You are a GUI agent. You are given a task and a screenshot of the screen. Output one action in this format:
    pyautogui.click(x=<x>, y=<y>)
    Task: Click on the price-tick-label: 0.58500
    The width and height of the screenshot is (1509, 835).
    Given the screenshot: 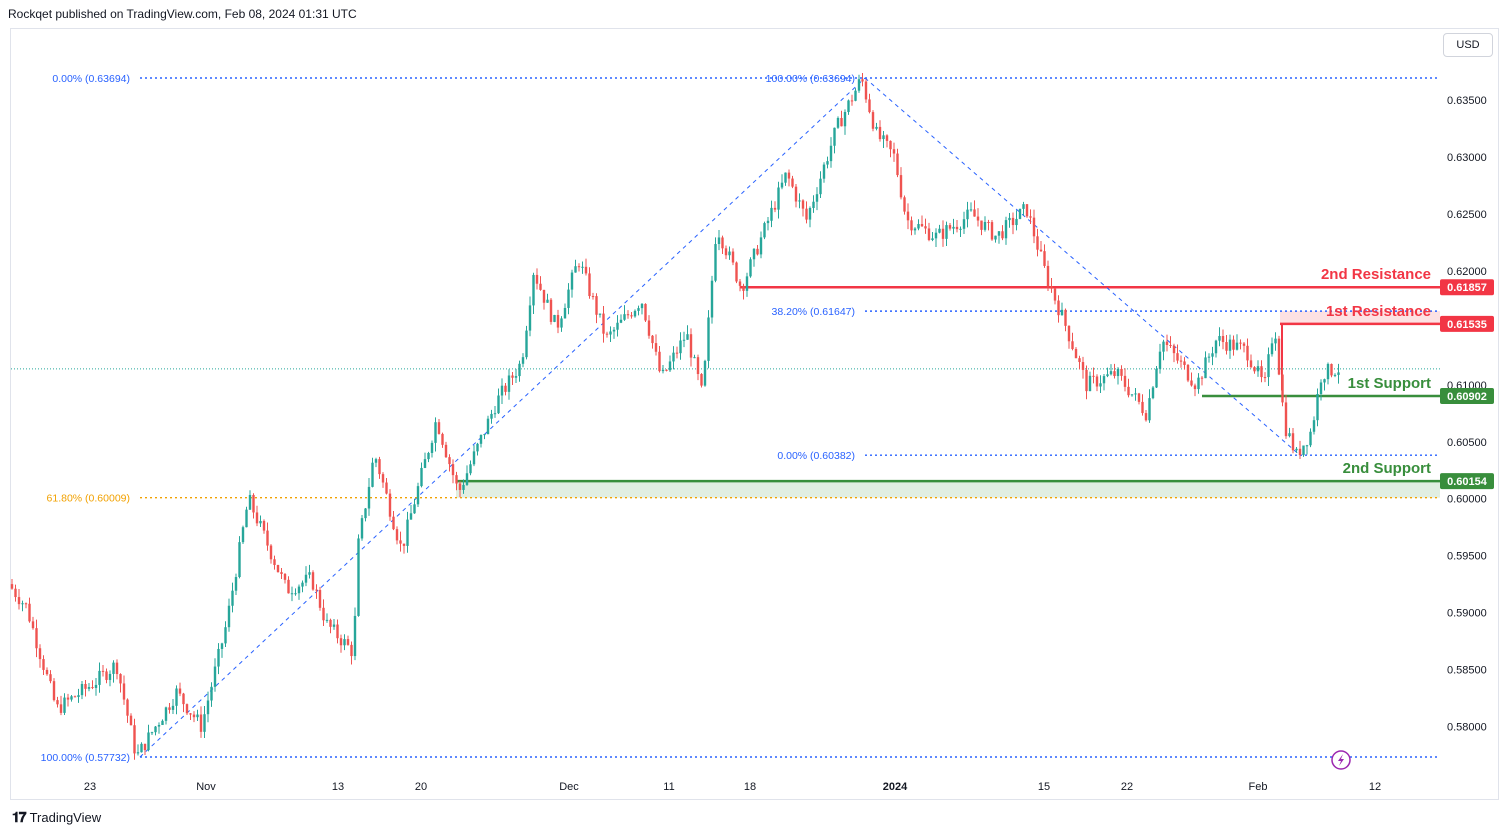 What is the action you would take?
    pyautogui.click(x=1467, y=671)
    